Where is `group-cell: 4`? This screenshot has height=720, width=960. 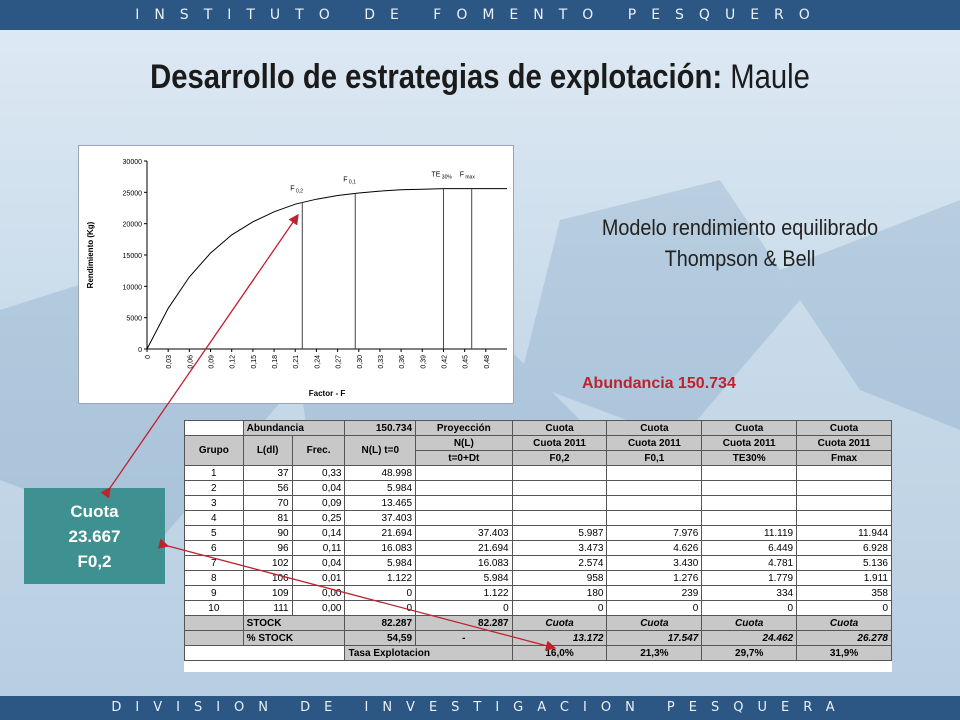 group-cell: 4 is located at coordinates (214, 518).